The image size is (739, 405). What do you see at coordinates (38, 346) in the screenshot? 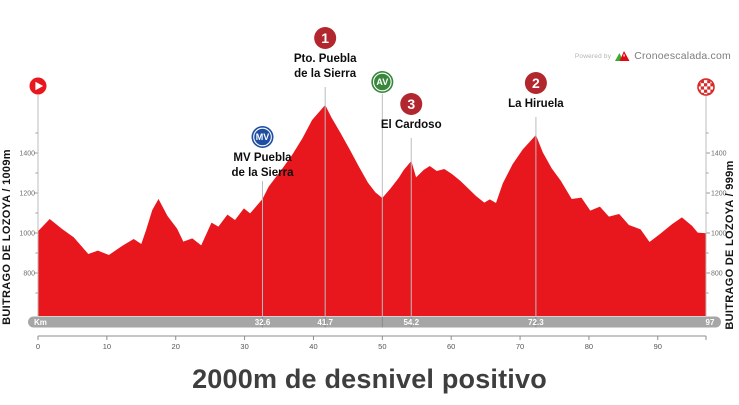
I see `x-tick-label: 0` at bounding box center [38, 346].